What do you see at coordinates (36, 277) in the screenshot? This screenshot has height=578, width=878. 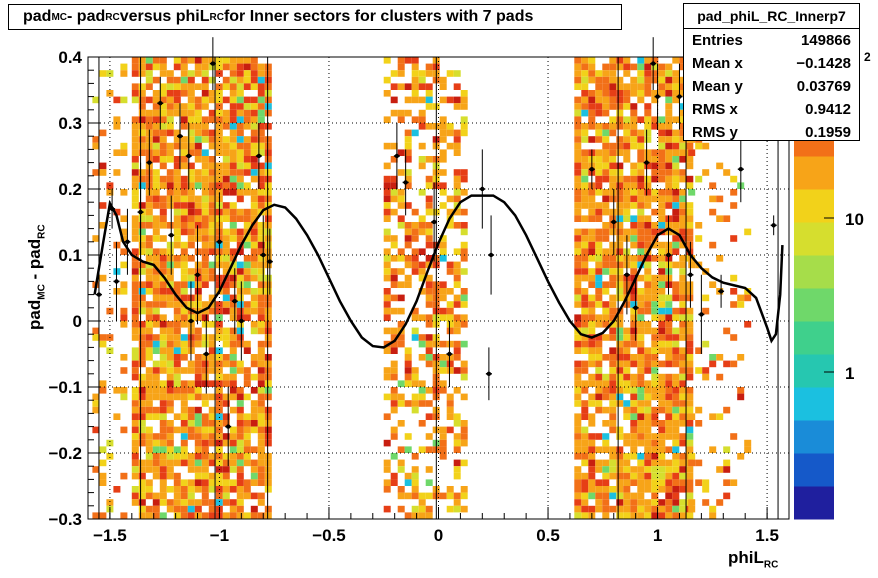 I see `y-axis-label: padMC - padRC` at bounding box center [36, 277].